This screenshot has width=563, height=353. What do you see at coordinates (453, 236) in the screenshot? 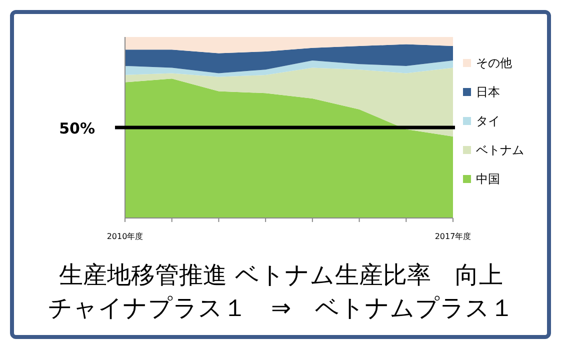
I see `x-tick-label: 2017年度` at bounding box center [453, 236].